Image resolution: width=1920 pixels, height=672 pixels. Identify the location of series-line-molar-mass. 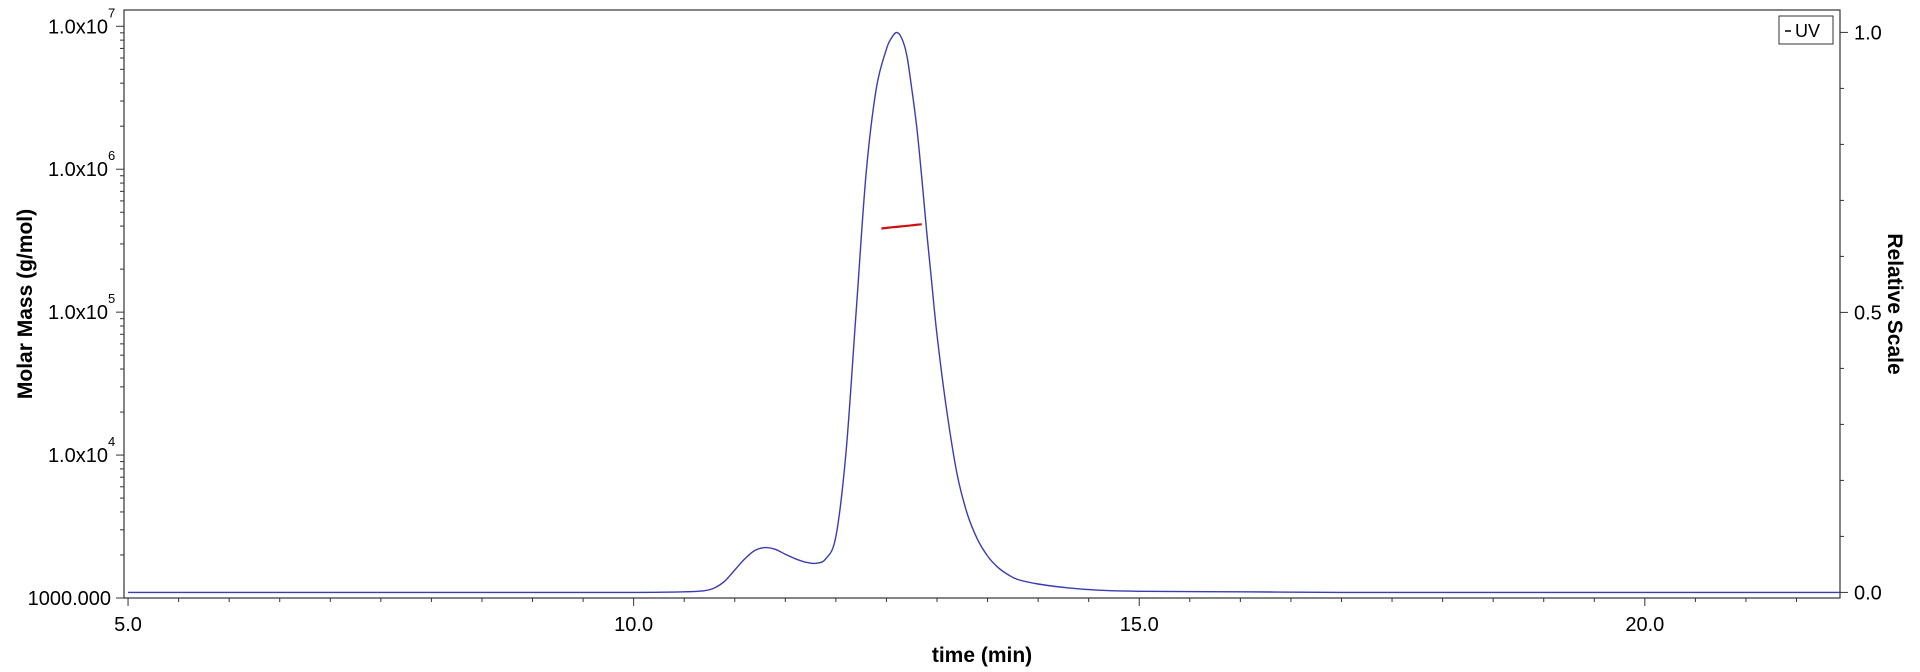
(901, 226).